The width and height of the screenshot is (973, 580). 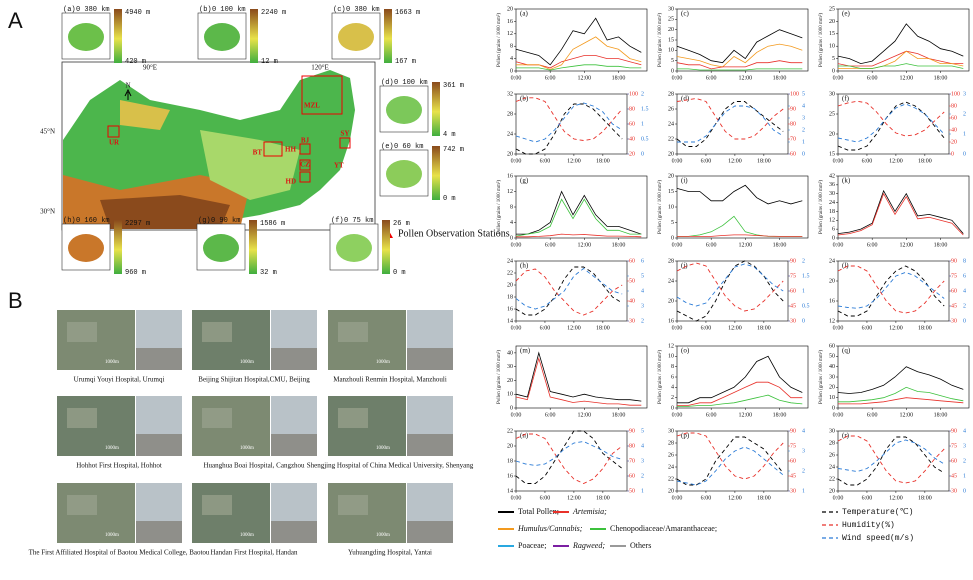 I want to click on y-tick-label: 12, so click(x=832, y=321).